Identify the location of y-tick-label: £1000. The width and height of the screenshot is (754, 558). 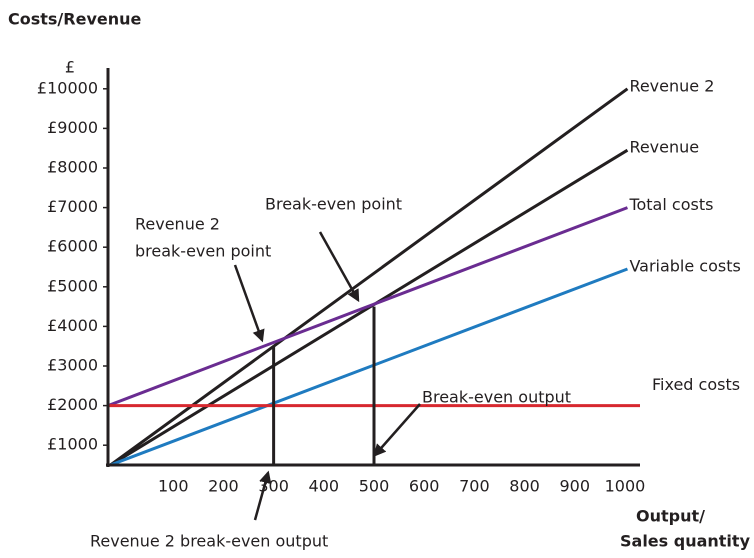
(72, 444).